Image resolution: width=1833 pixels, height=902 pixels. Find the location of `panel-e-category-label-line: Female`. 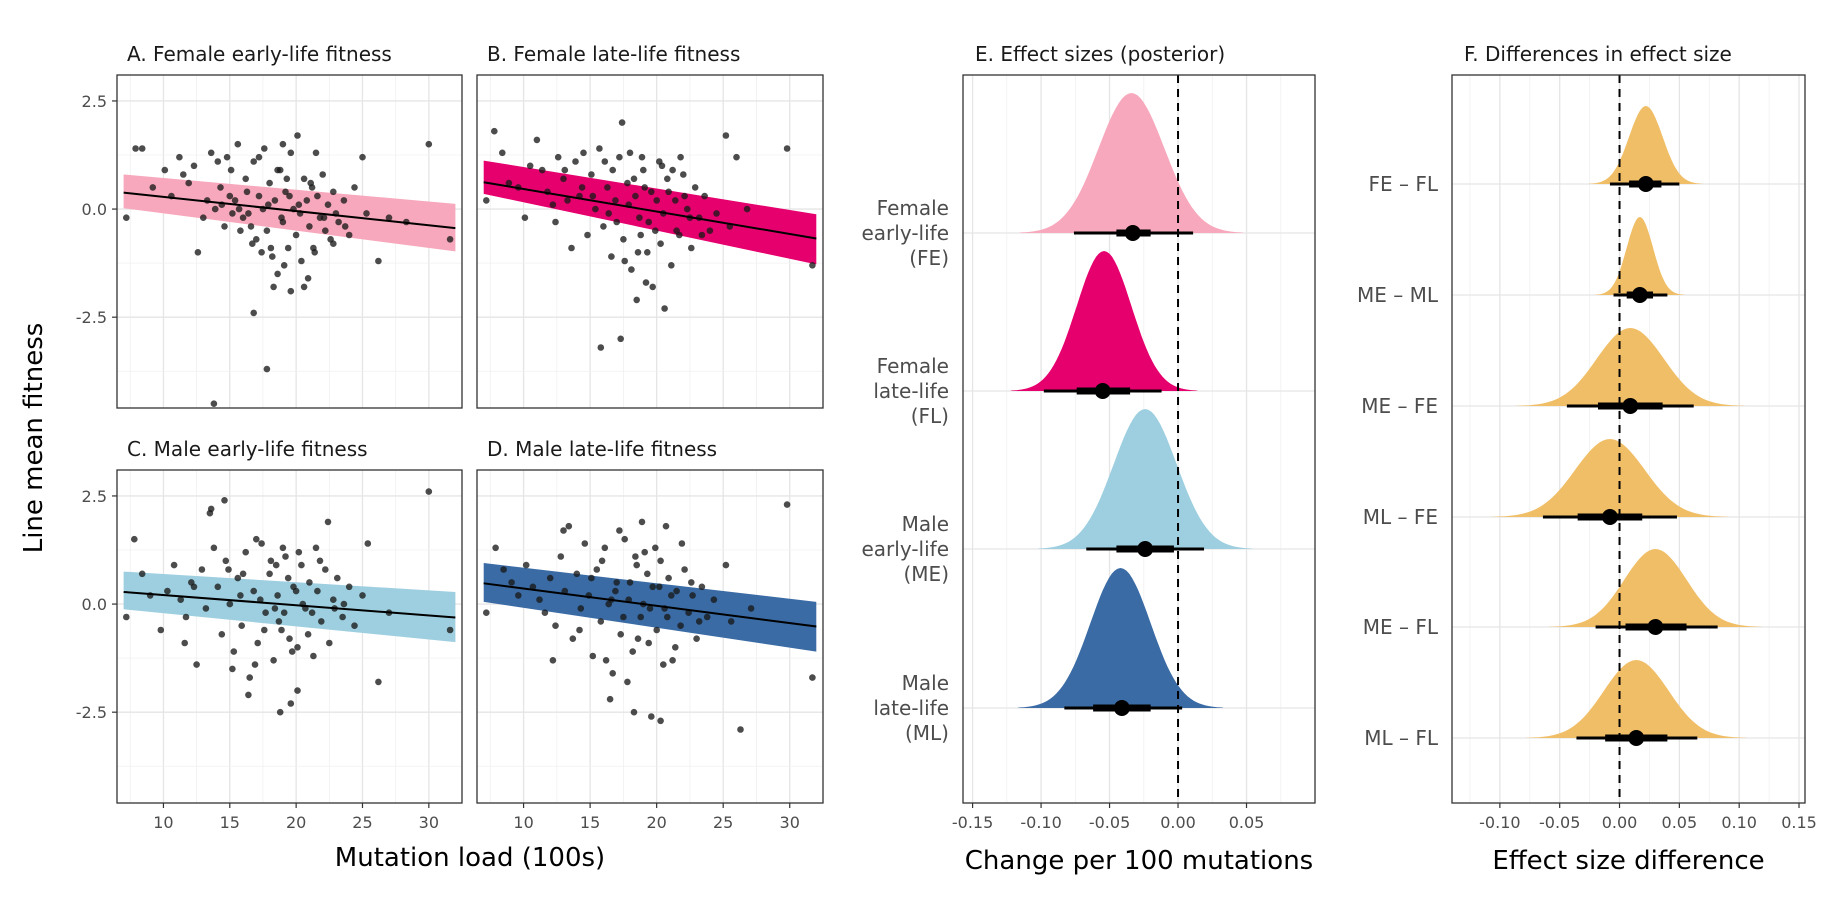

panel-e-category-label-line: Female is located at coordinates (913, 366).